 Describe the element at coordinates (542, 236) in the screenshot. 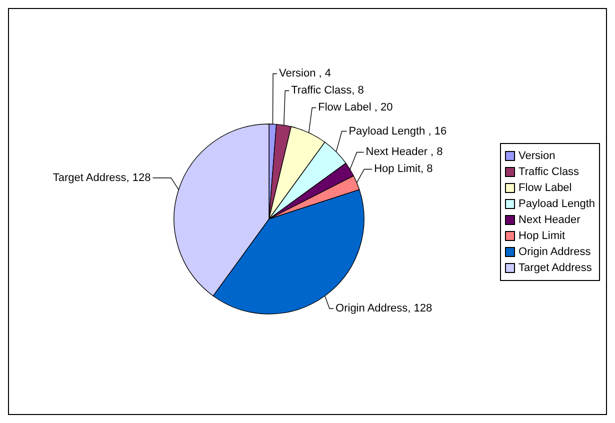

I see `legend-label: Hop Limit` at that location.